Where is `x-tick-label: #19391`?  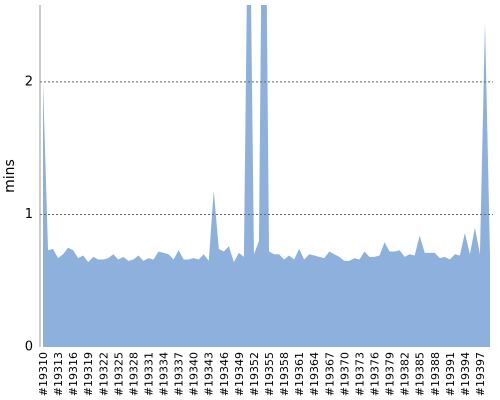
x-tick-label: #19391 is located at coordinates (450, 374).